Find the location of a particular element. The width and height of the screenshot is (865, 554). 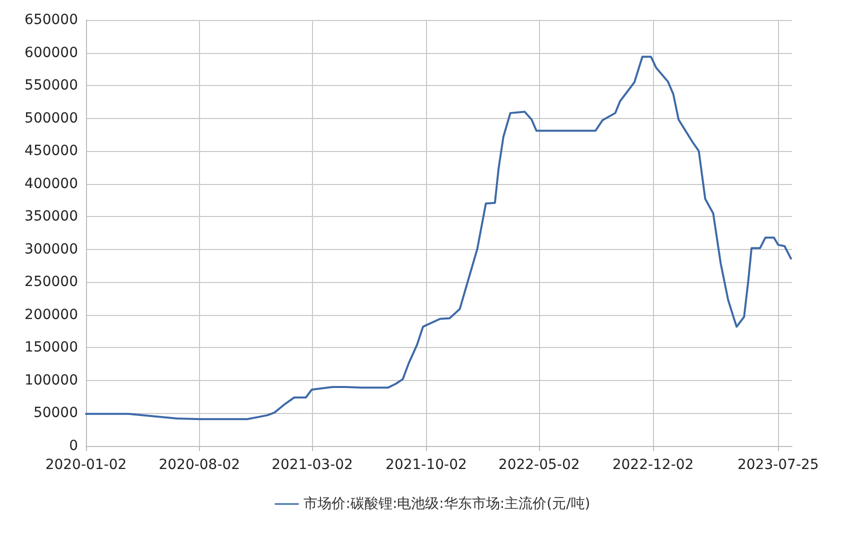

x-tick-label: 2022-12-02 is located at coordinates (653, 465).